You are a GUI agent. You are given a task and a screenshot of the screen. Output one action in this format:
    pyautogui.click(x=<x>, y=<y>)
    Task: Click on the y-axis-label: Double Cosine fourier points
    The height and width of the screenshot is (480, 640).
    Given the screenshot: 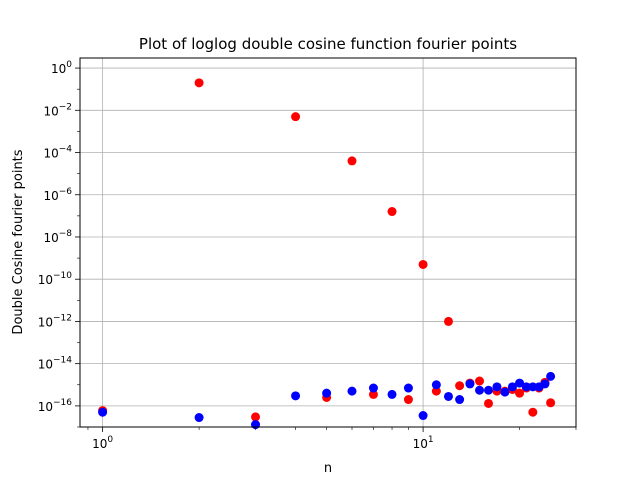 What is the action you would take?
    pyautogui.click(x=18, y=241)
    